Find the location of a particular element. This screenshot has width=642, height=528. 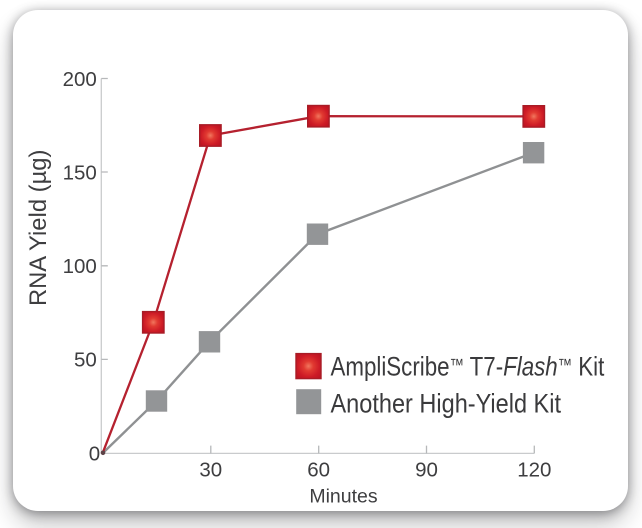

svg-text: 100 is located at coordinates (80, 266).